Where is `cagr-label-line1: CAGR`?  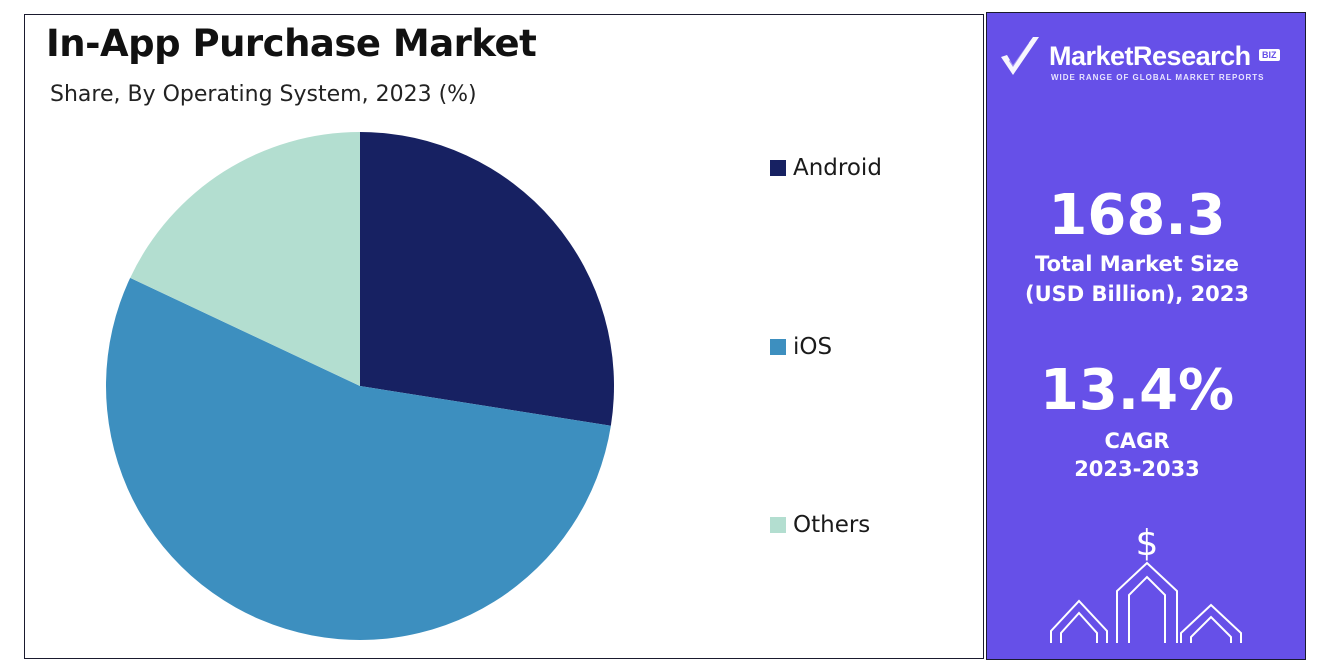
cagr-label-line1: CAGR is located at coordinates (1137, 441).